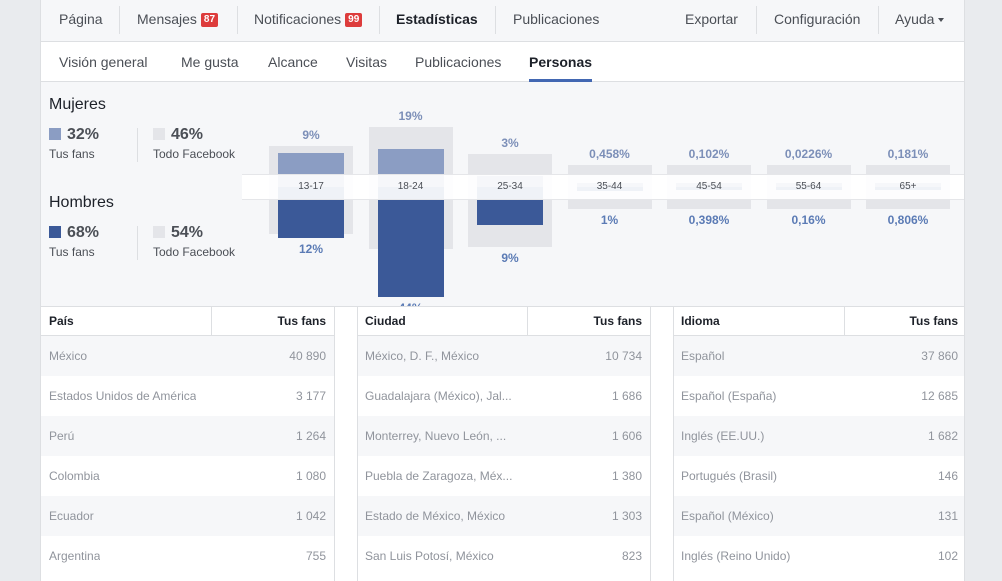  Describe the element at coordinates (939, 356) in the screenshot. I see `row-value: 37 860` at that location.